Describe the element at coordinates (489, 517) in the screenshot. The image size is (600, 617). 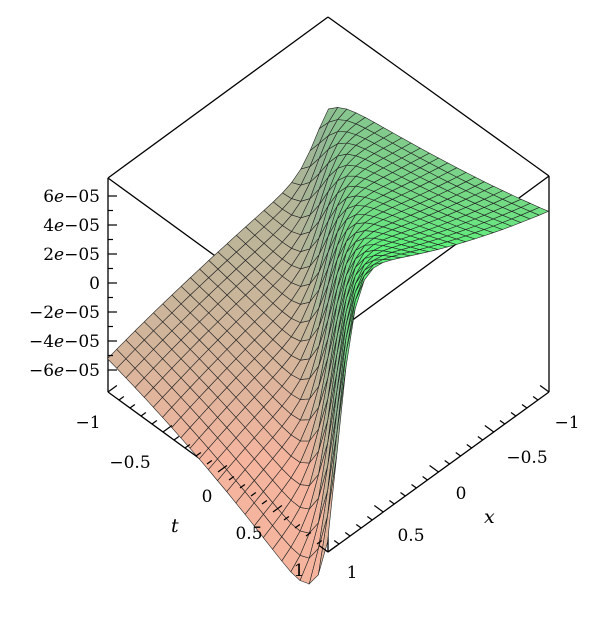
I see `x-axis-title: x` at that location.